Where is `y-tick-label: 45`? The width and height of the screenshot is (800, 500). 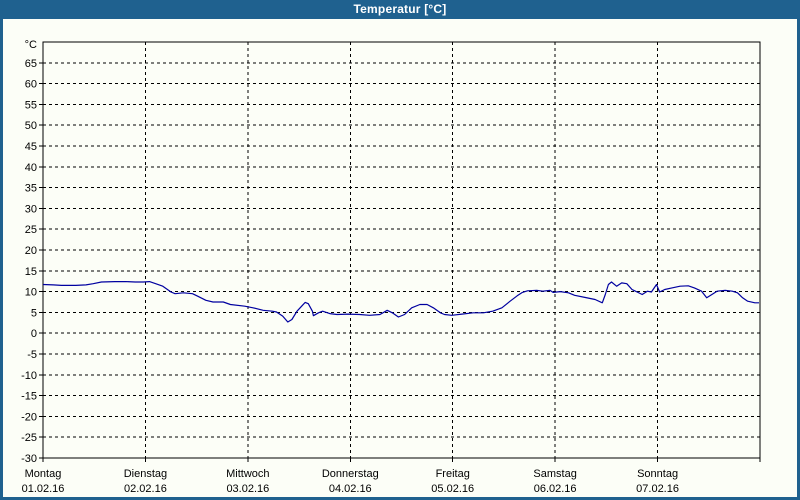
y-tick-label: 45 is located at coordinates (31, 147).